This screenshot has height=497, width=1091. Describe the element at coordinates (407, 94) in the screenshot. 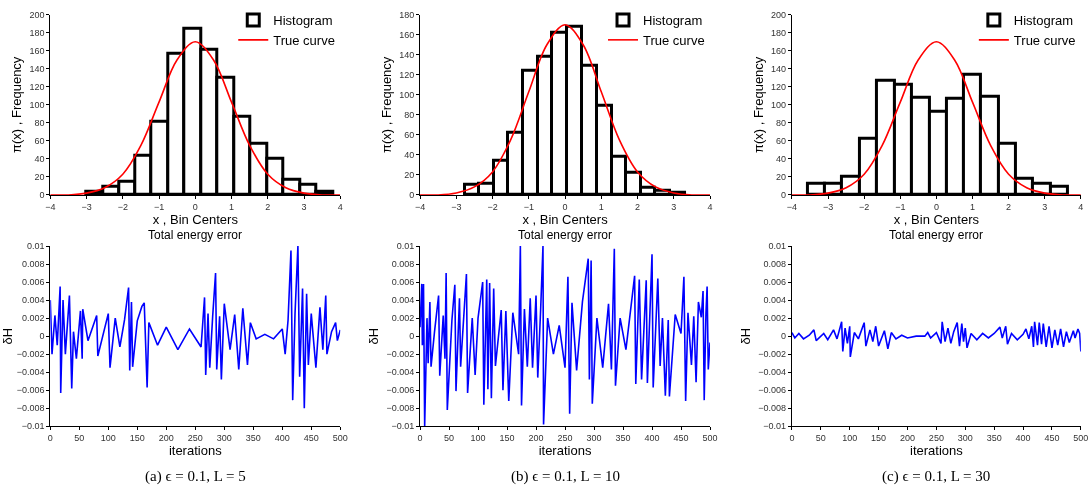

I see `y-tick-label: 100` at that location.